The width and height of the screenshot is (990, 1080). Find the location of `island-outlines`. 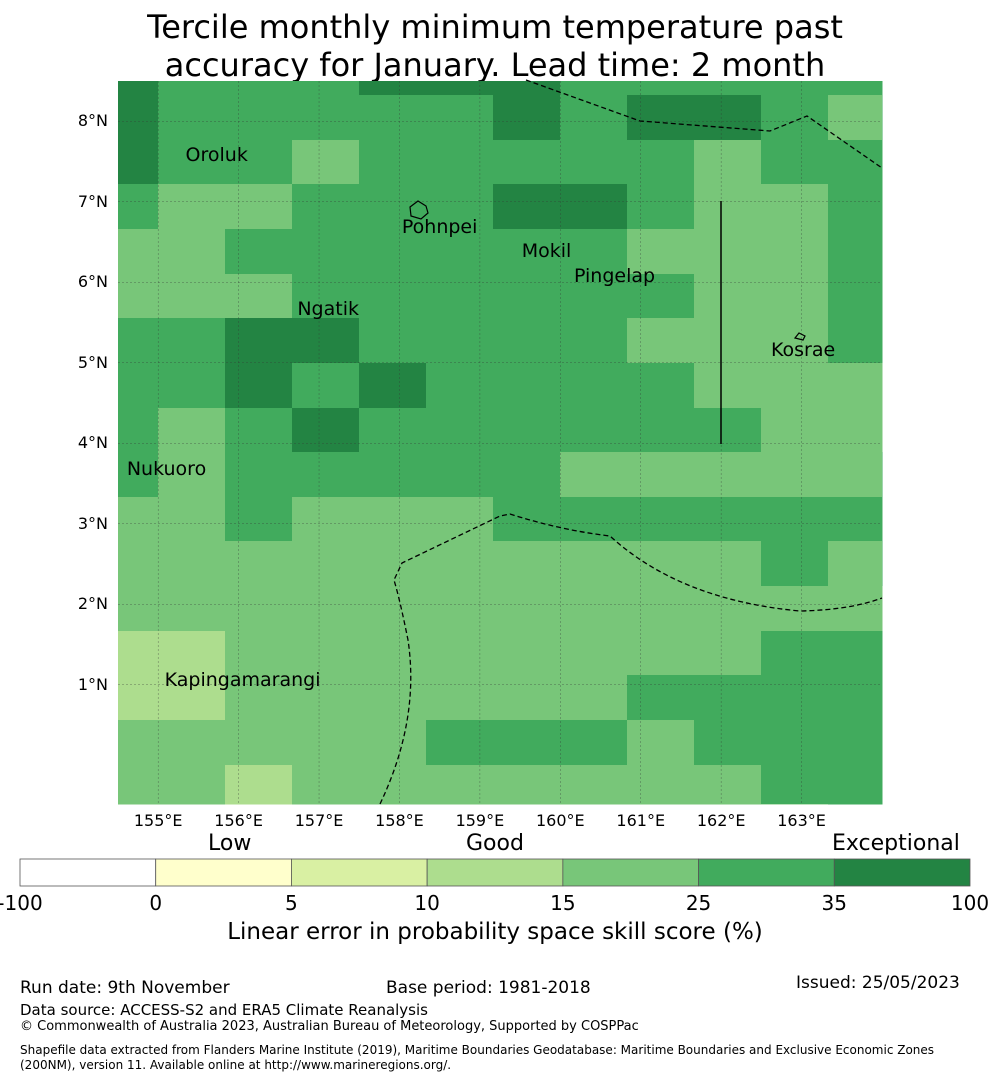

island-outlines is located at coordinates (607, 270).